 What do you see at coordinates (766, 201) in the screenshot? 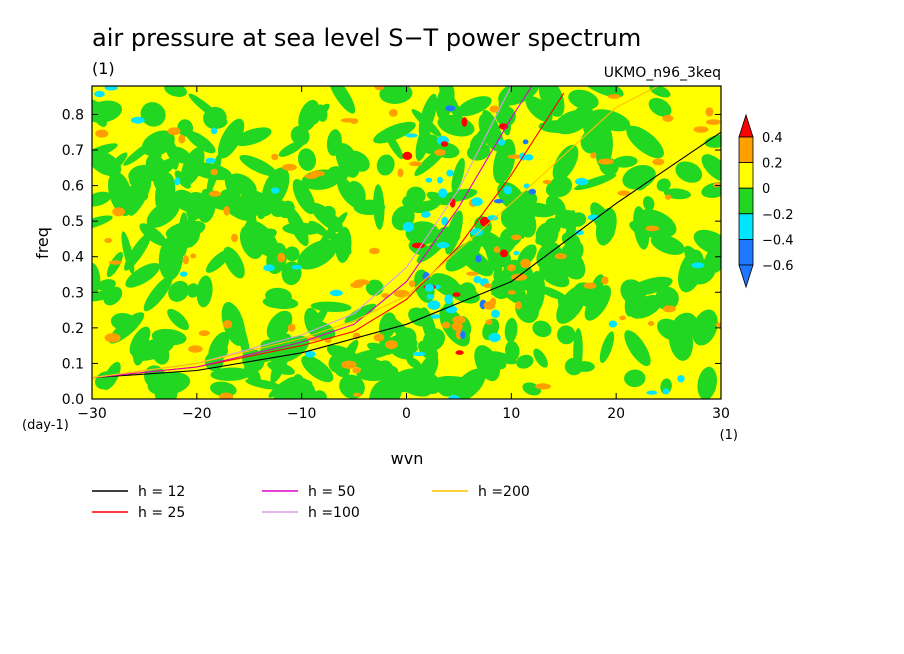
I see `colorbar: 0.4 0.2 0 −0.2 −0.4 −0.6` at bounding box center [766, 201].